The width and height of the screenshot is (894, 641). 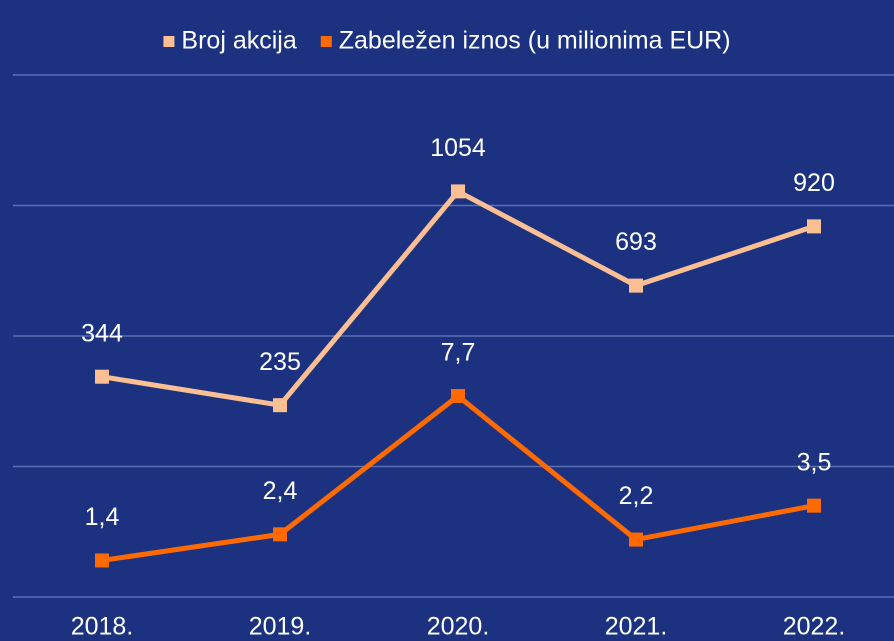 I want to click on x-tick-label: 2021., so click(x=636, y=627).